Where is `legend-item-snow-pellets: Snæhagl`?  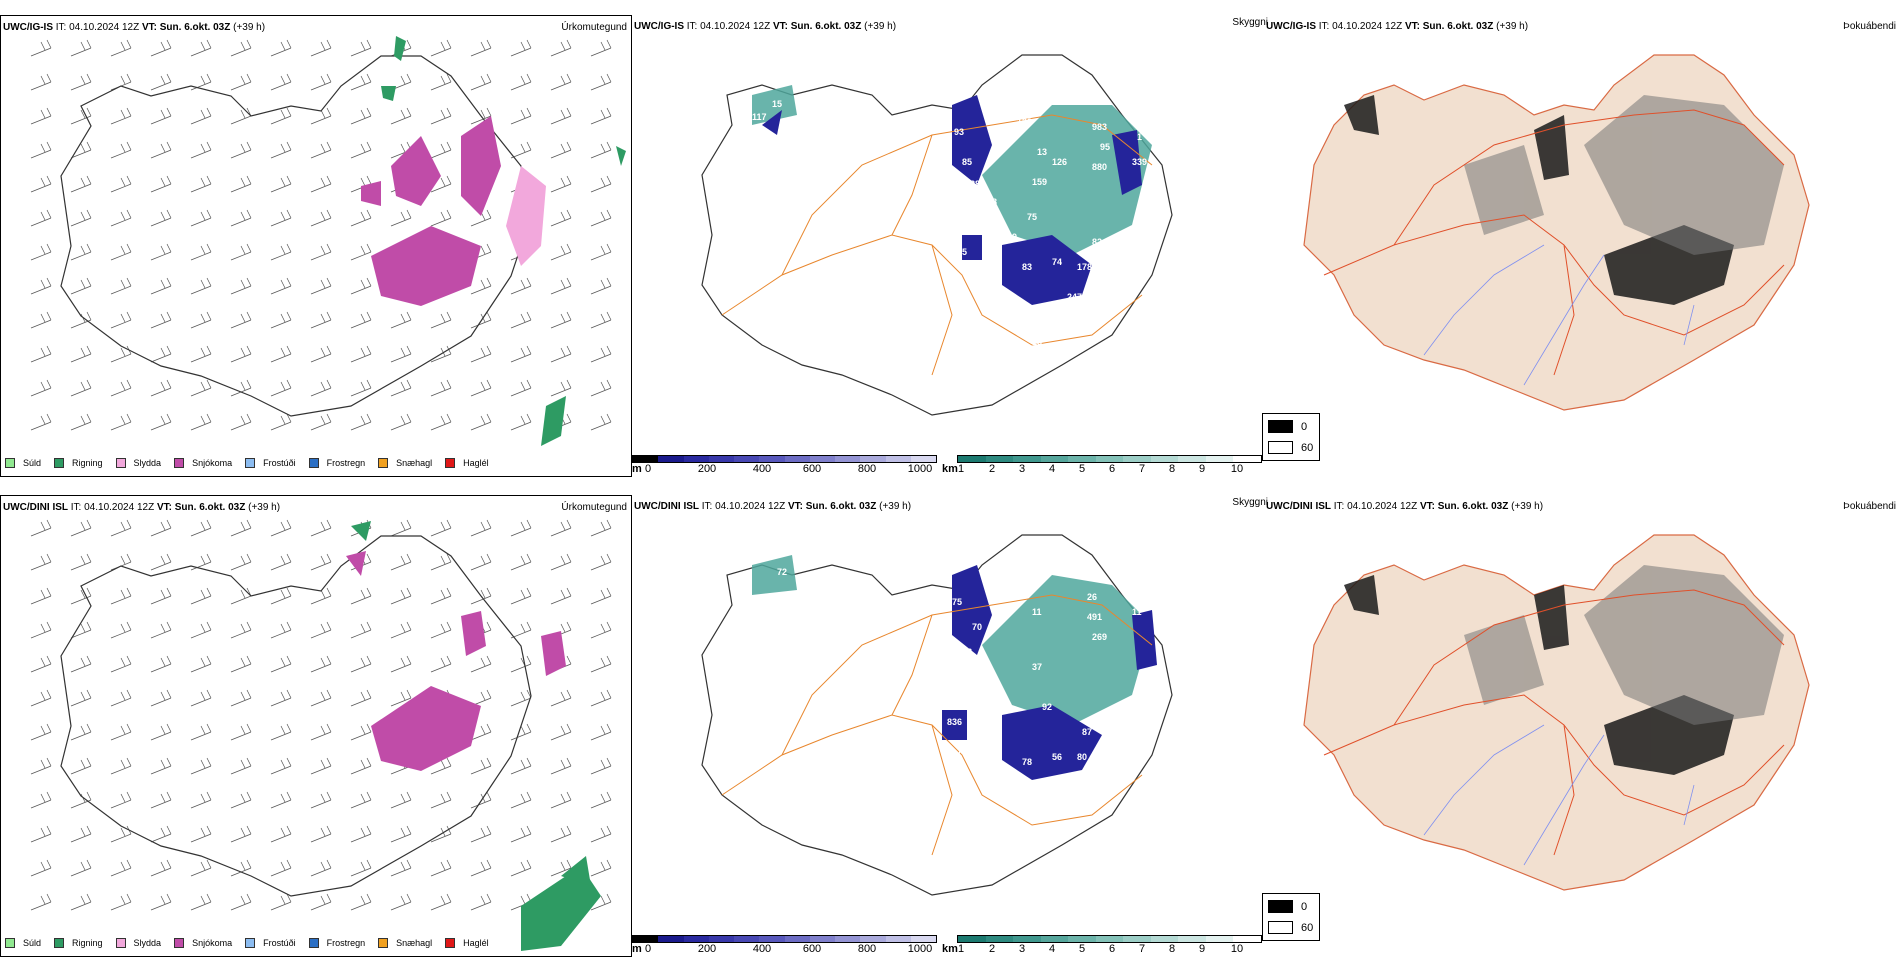 legend-item-snow-pellets: Snæhagl is located at coordinates (405, 463).